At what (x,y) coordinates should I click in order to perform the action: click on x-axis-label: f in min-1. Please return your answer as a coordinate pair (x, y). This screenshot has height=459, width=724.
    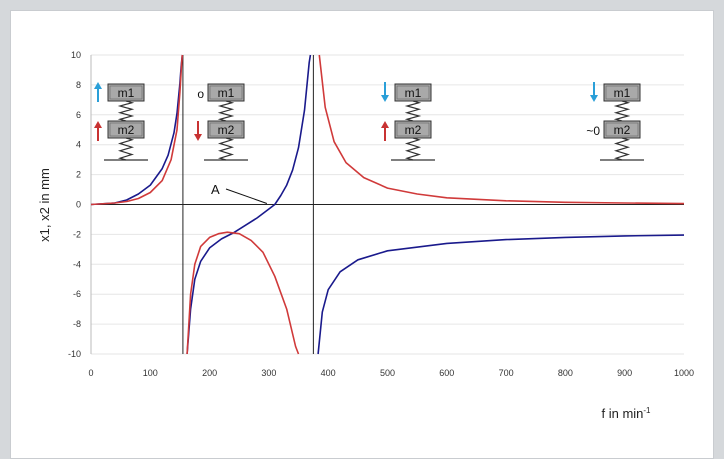
    Looking at the image, I should click on (626, 413).